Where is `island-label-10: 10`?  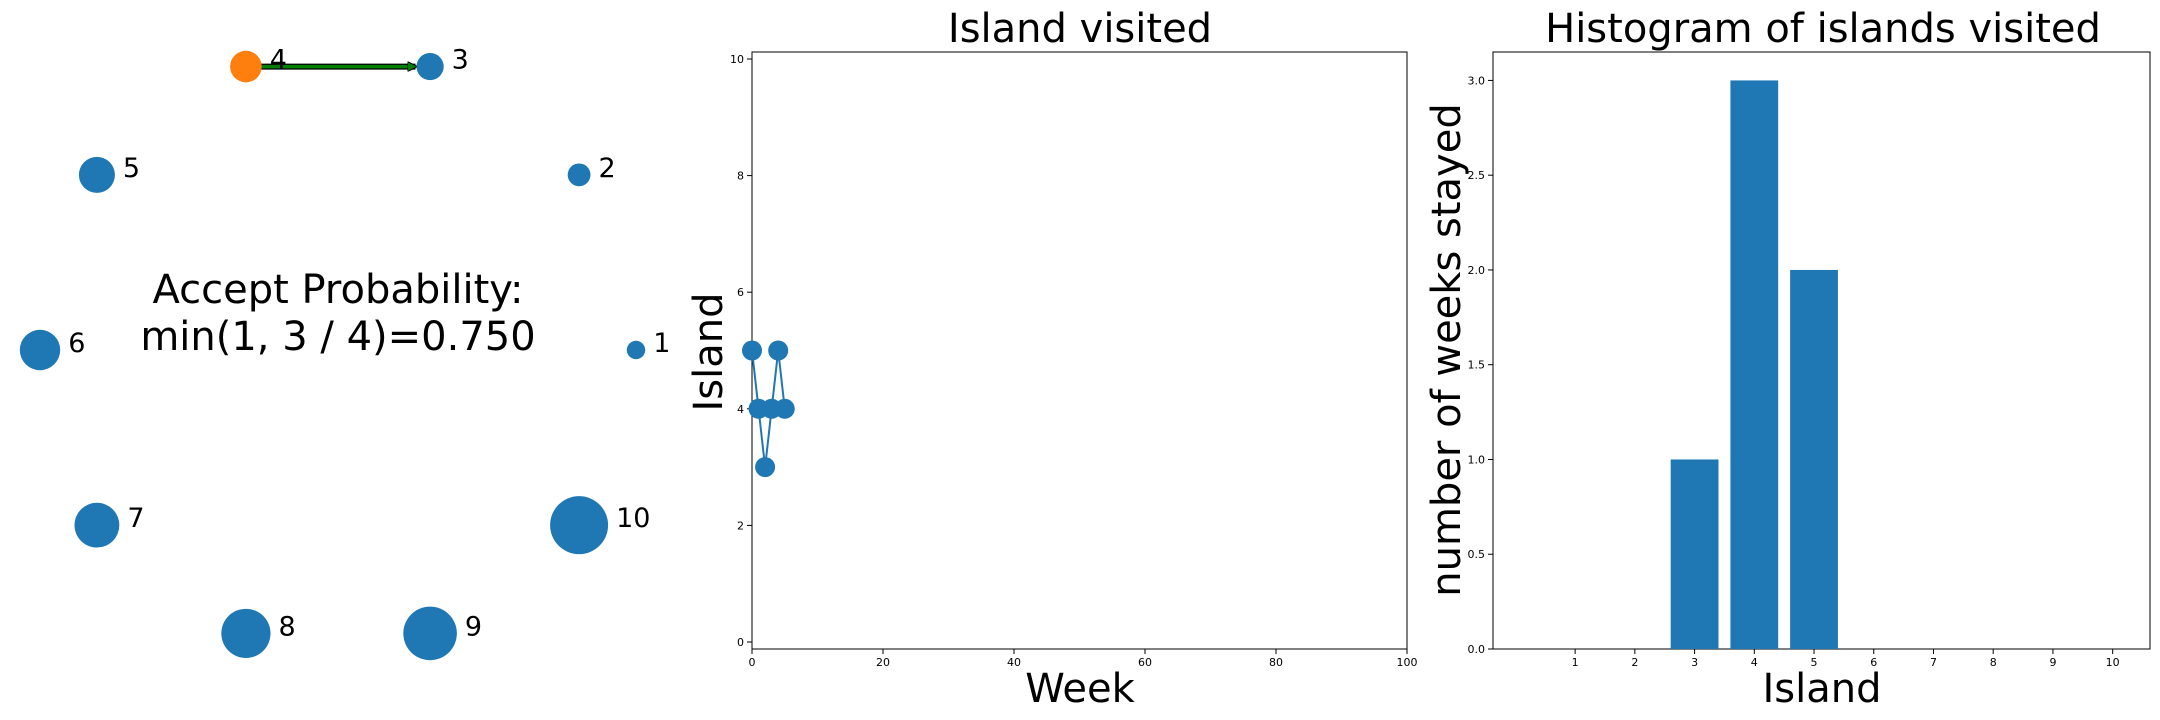 island-label-10: 10 is located at coordinates (633, 518).